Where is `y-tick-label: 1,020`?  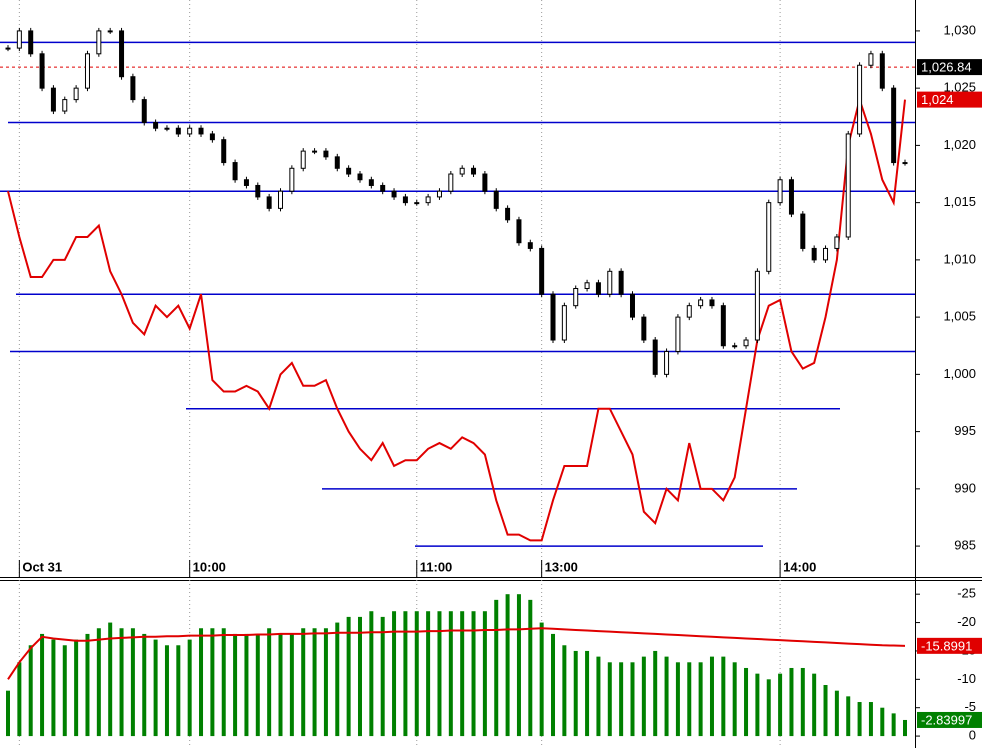 y-tick-label: 1,020 is located at coordinates (959, 144).